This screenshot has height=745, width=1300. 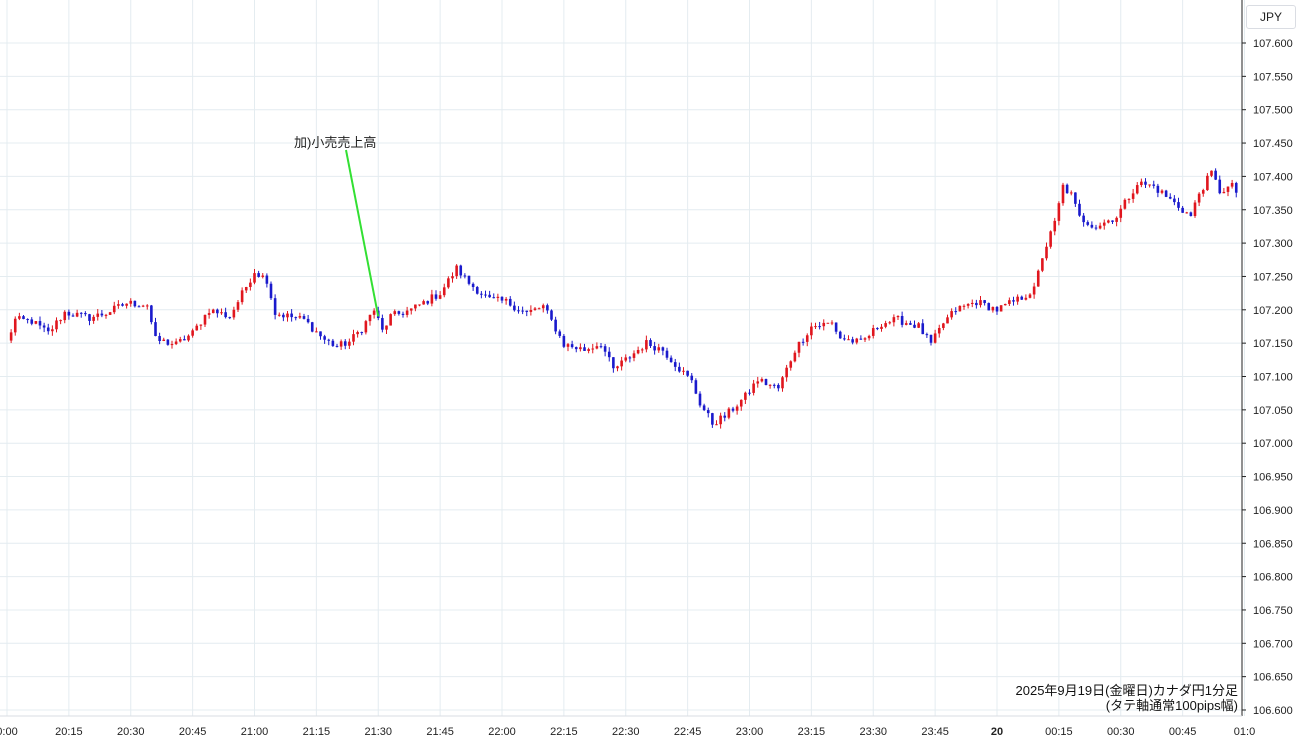 What do you see at coordinates (1244, 732) in the screenshot?
I see `x-tick-label: 01:0` at bounding box center [1244, 732].